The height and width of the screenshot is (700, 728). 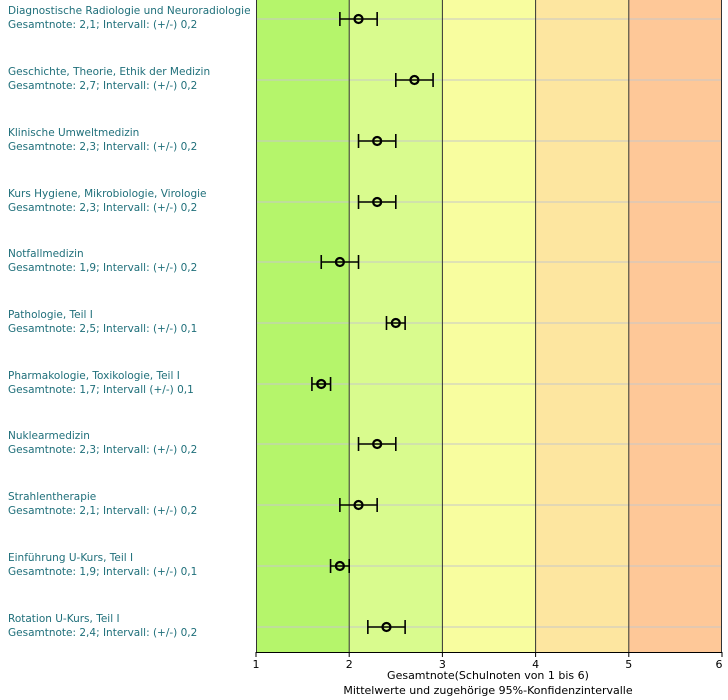 I want to click on course-title: Einführung U-Kurs, Teil I, so click(x=71, y=558).